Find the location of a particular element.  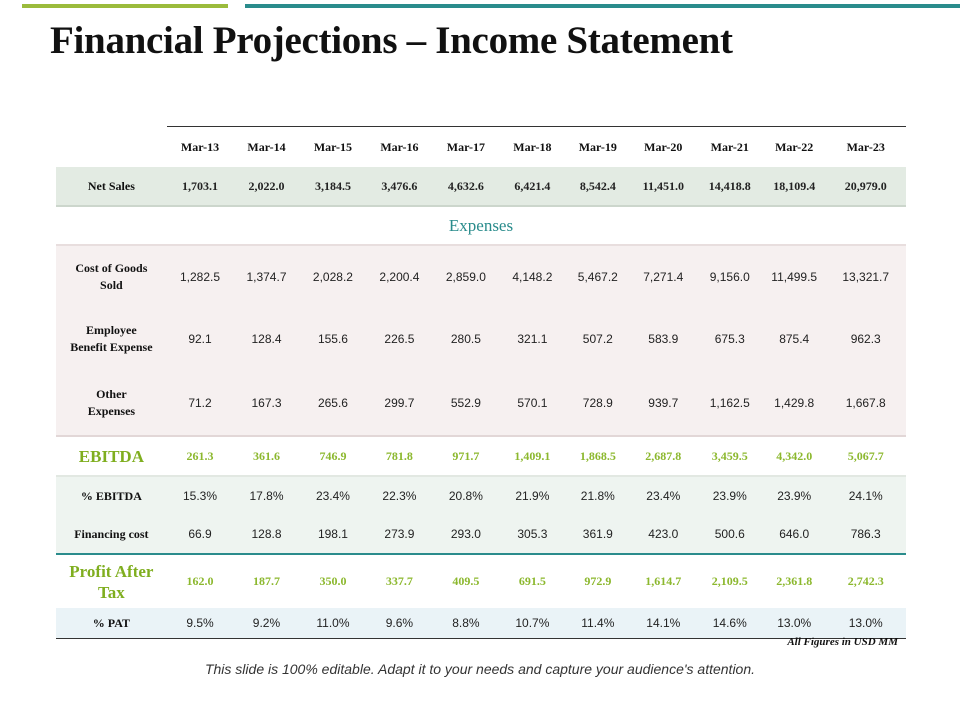

table-cell: 3,184.5 is located at coordinates (333, 186).